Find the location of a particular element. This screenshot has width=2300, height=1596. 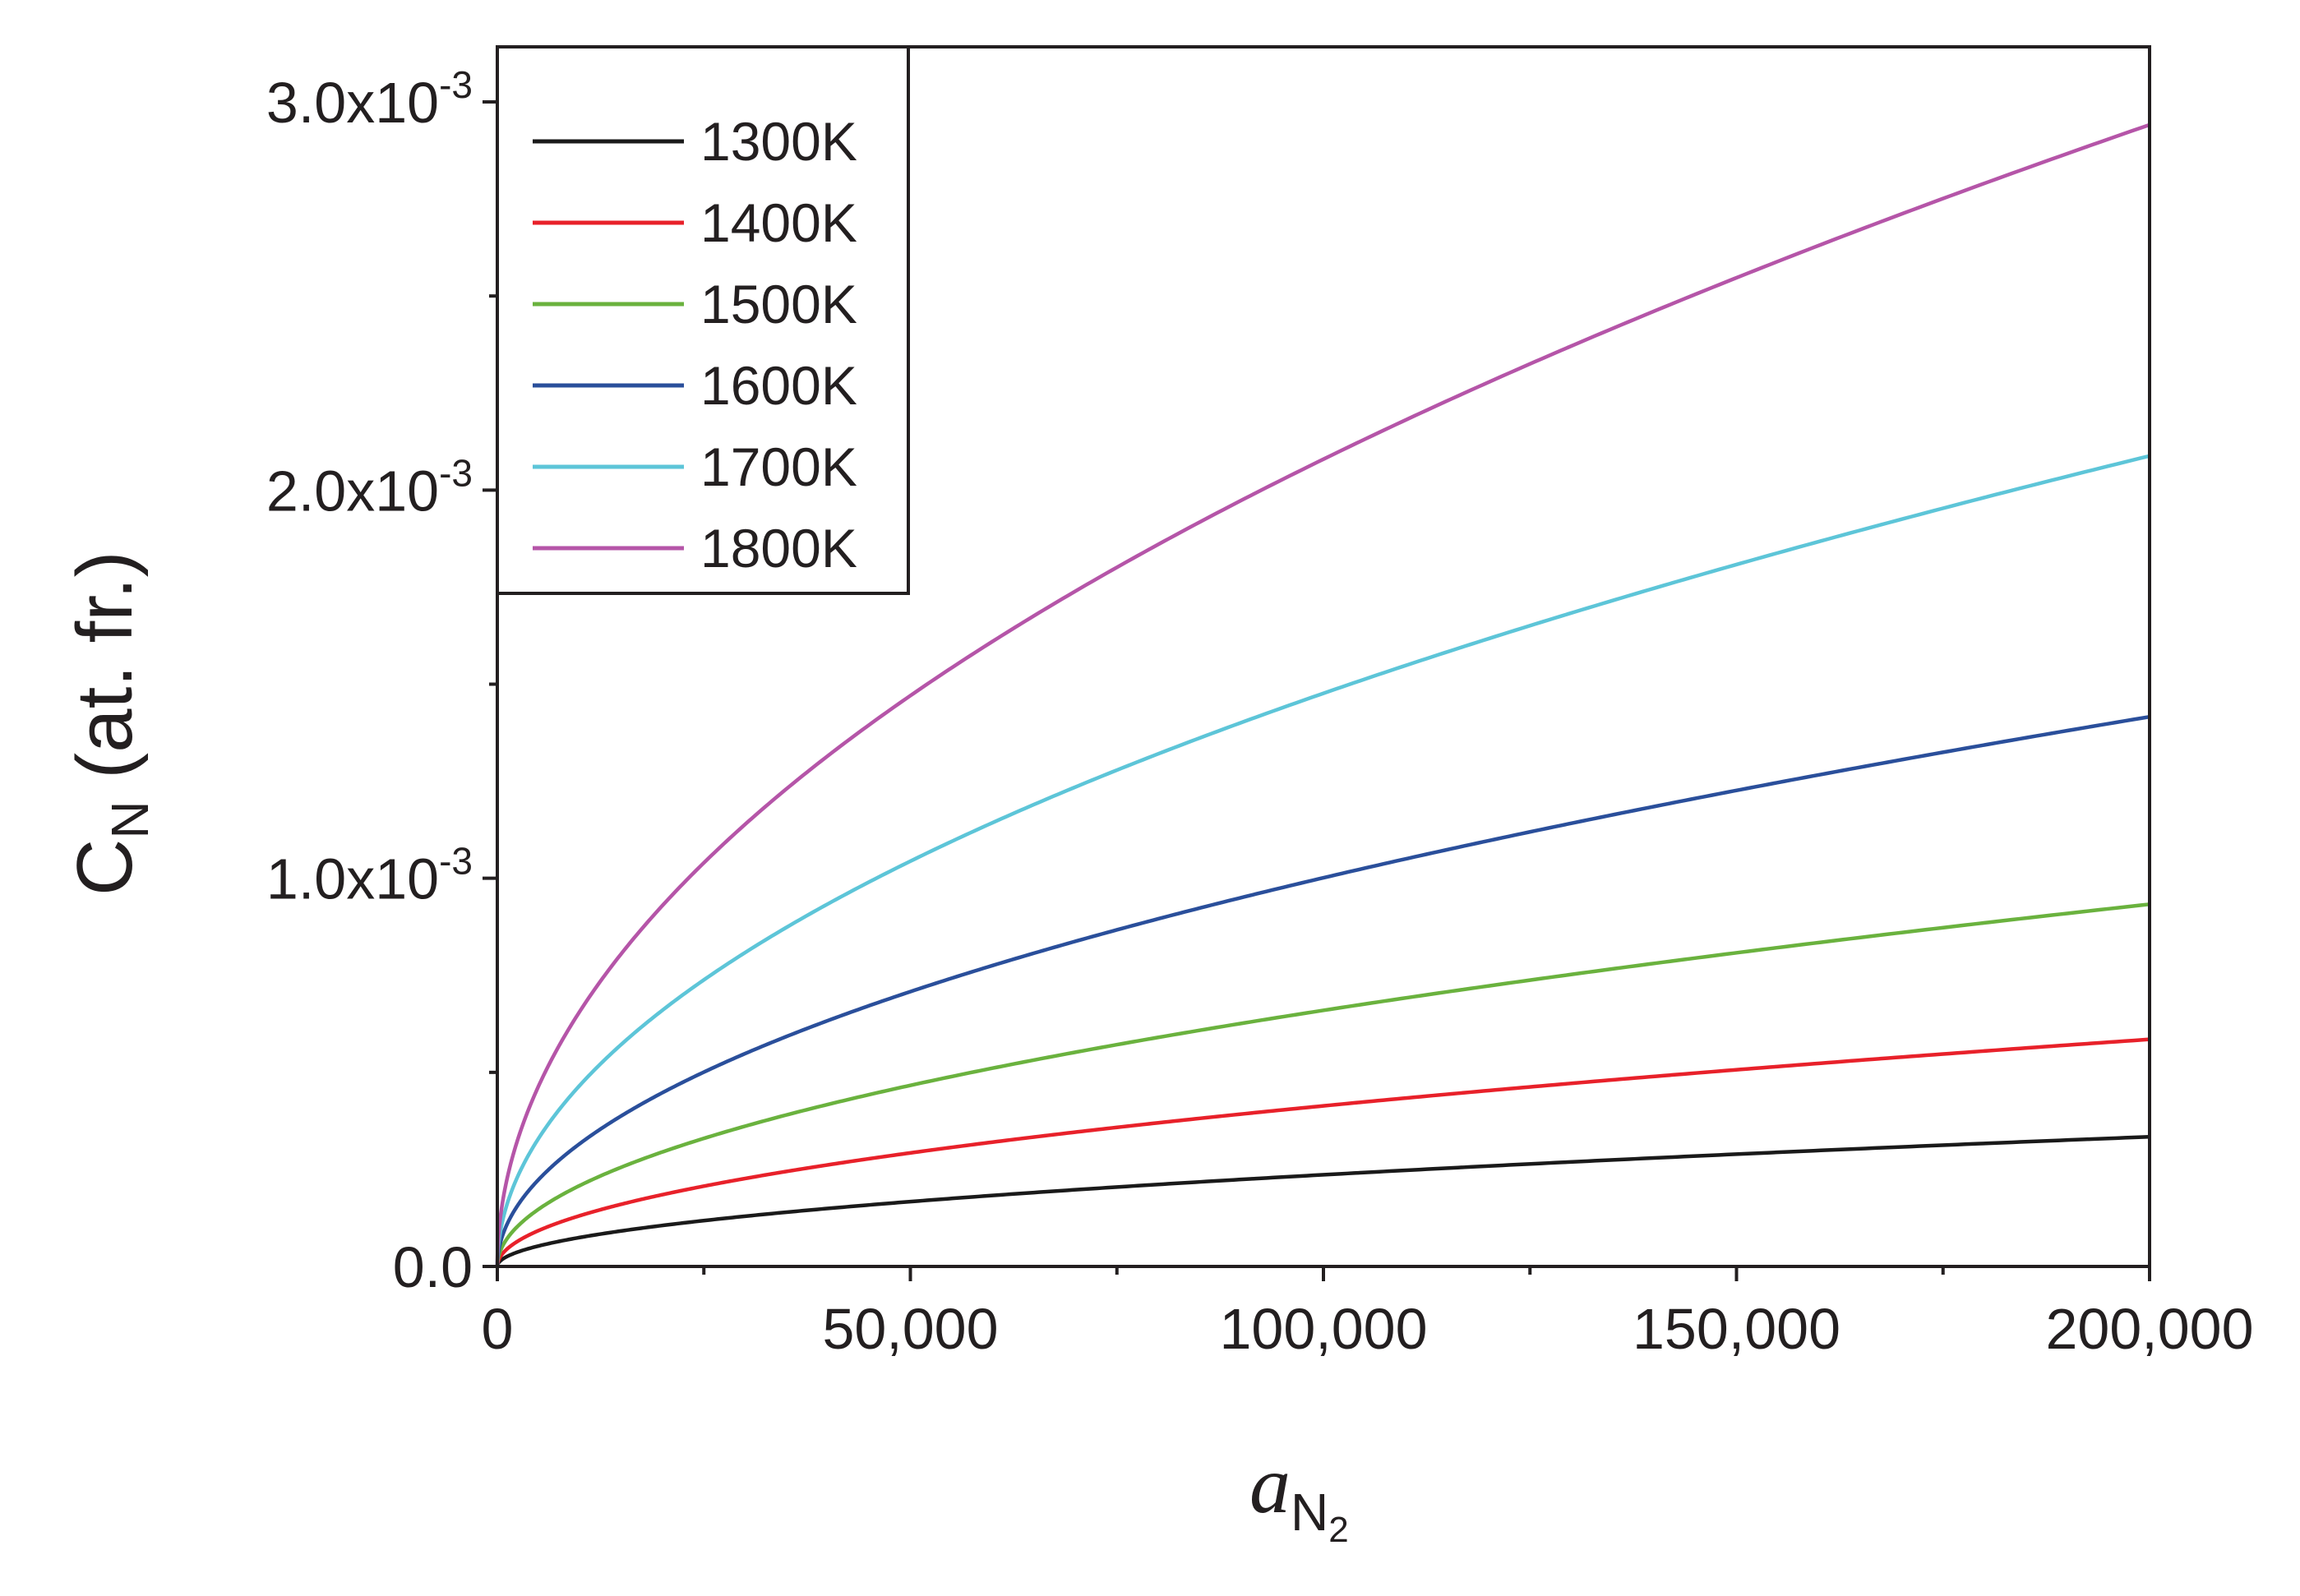

x-tick-label: 200,000 is located at coordinates (2149, 1329).